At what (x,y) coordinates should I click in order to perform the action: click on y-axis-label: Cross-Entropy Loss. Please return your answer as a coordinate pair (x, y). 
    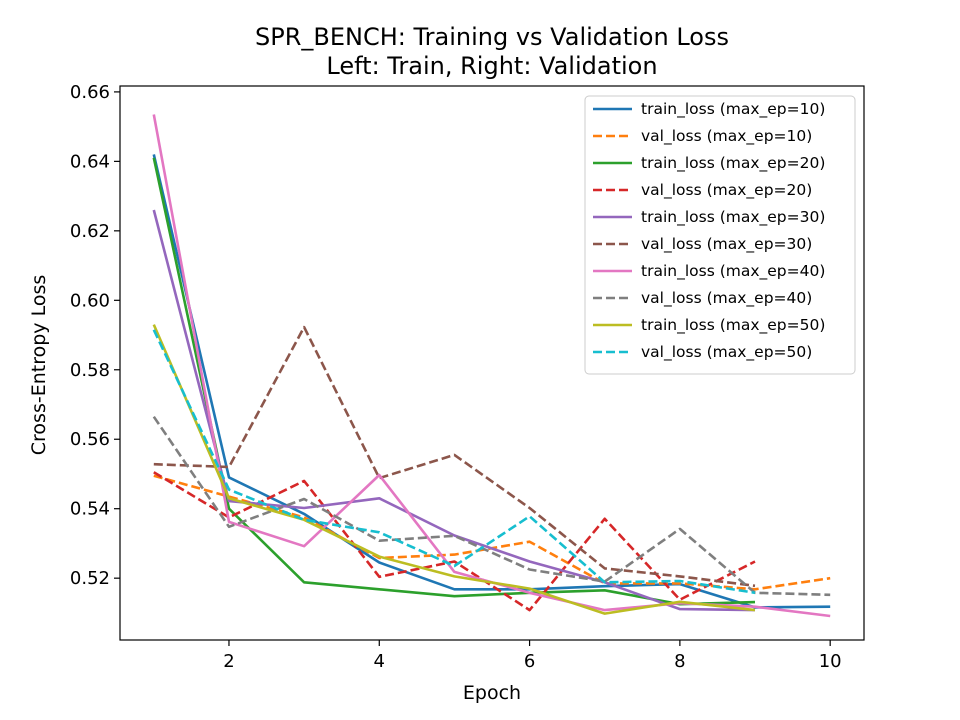
    Looking at the image, I should click on (39, 365).